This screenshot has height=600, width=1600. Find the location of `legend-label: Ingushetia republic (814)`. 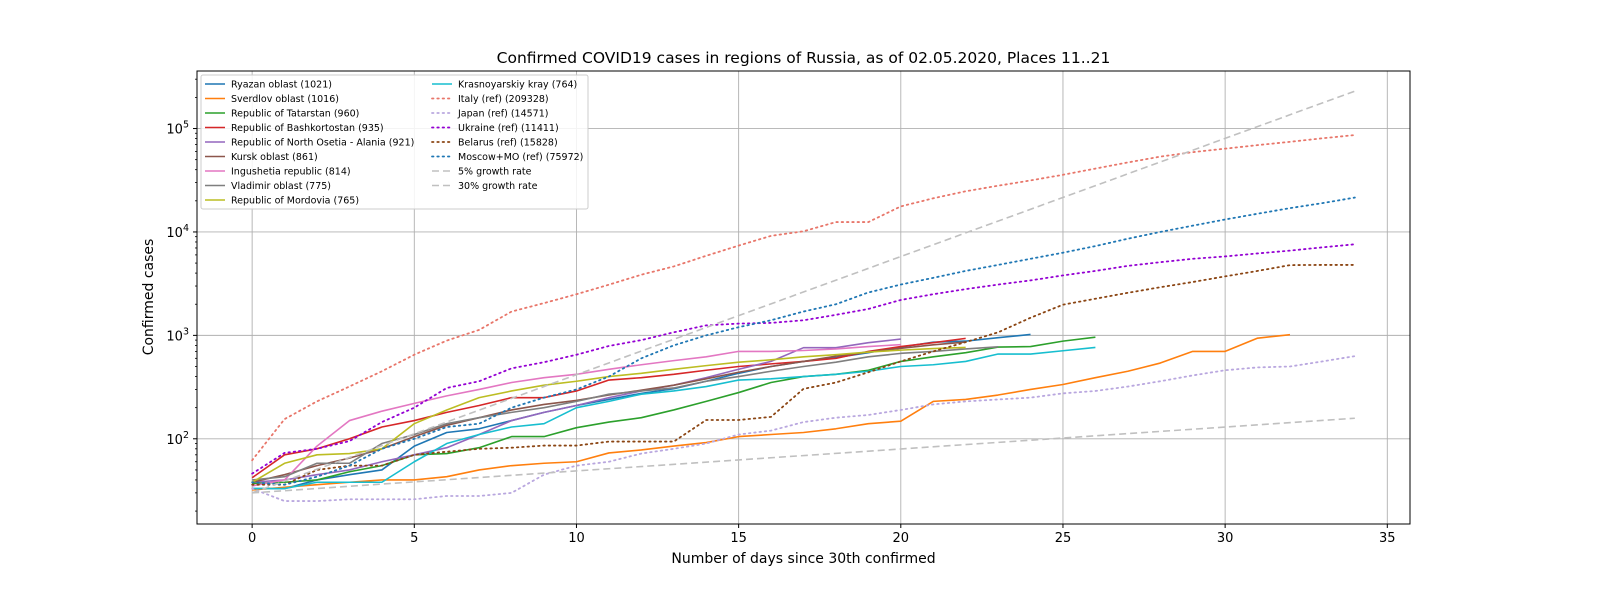

legend-label: Ingushetia republic (814) is located at coordinates (291, 172).